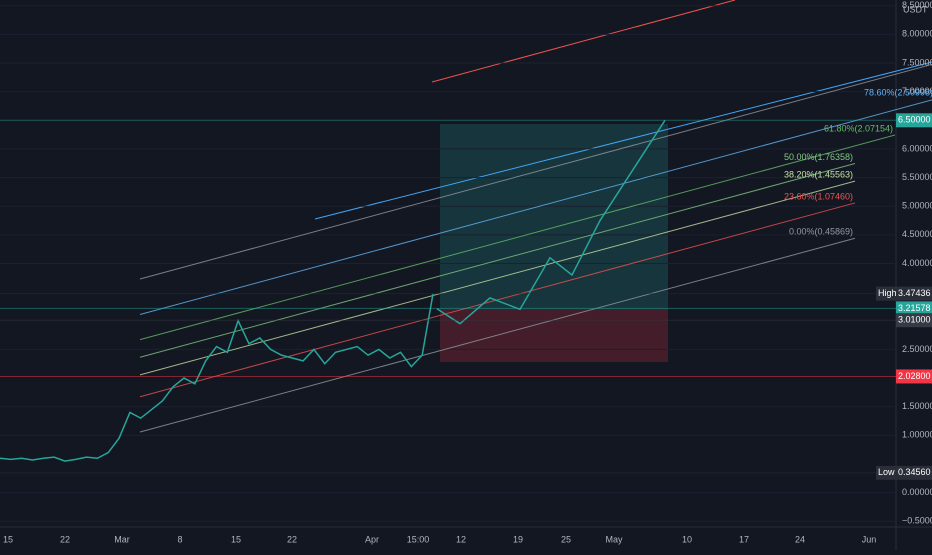 The image size is (932, 555). What do you see at coordinates (917, 349) in the screenshot?
I see `y-tick-label: 2.50000` at bounding box center [917, 349].